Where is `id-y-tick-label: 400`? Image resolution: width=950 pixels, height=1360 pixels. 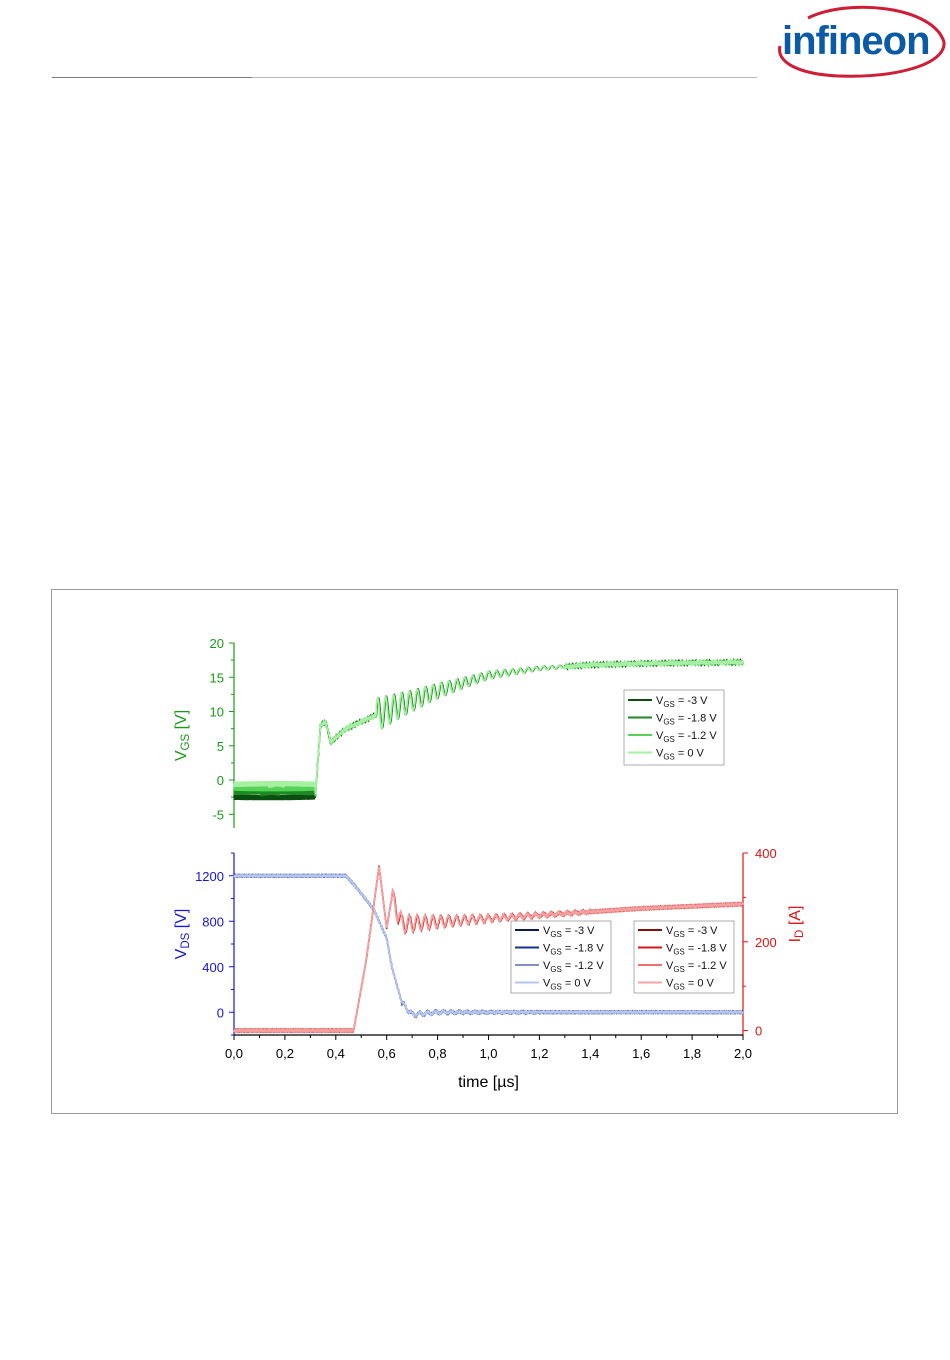
id-y-tick-label: 400 is located at coordinates (766, 853).